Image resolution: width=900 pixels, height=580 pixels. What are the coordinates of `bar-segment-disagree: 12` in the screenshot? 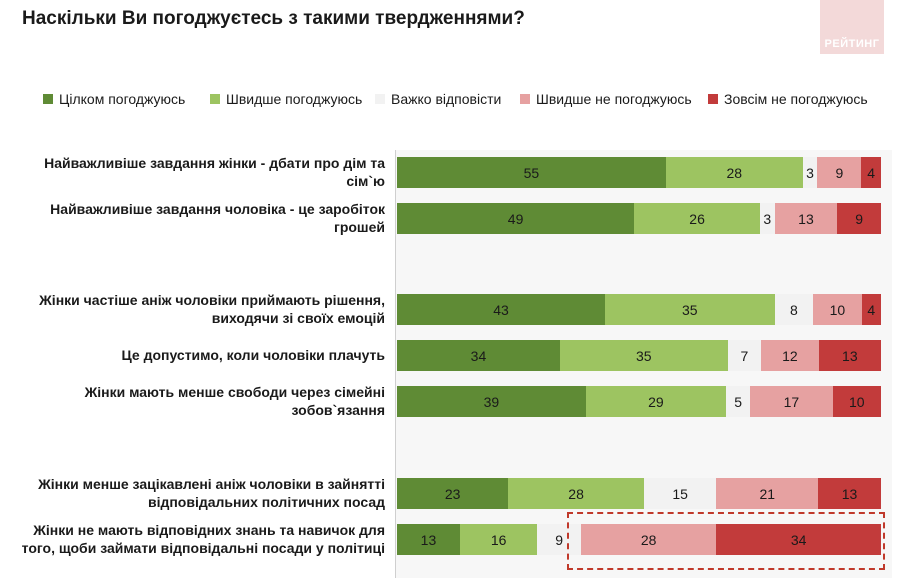 It's located at (790, 355).